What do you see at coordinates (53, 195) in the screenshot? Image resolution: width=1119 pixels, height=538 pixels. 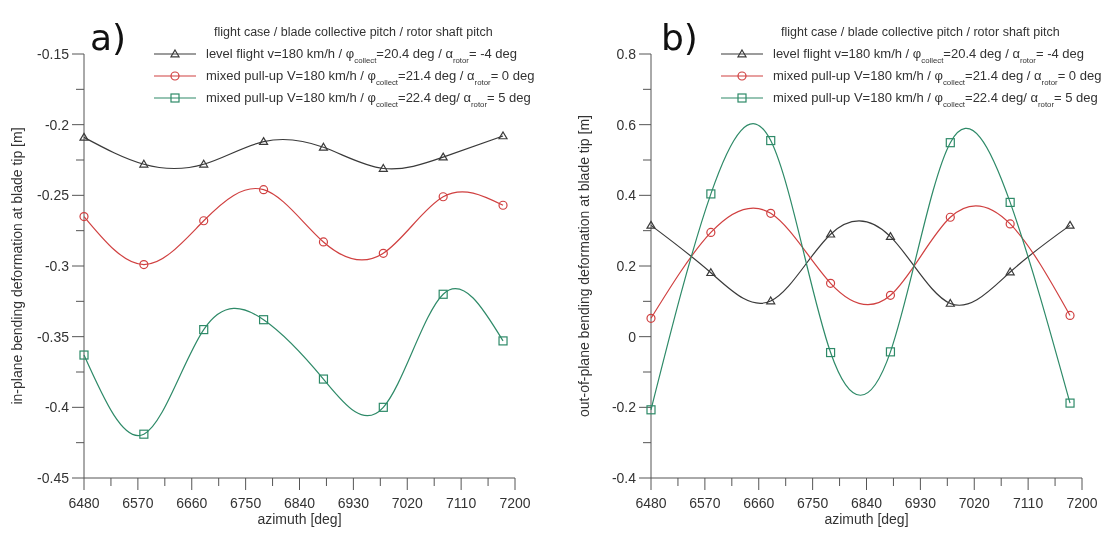 I see `y-tick-label: -0.25` at bounding box center [53, 195].